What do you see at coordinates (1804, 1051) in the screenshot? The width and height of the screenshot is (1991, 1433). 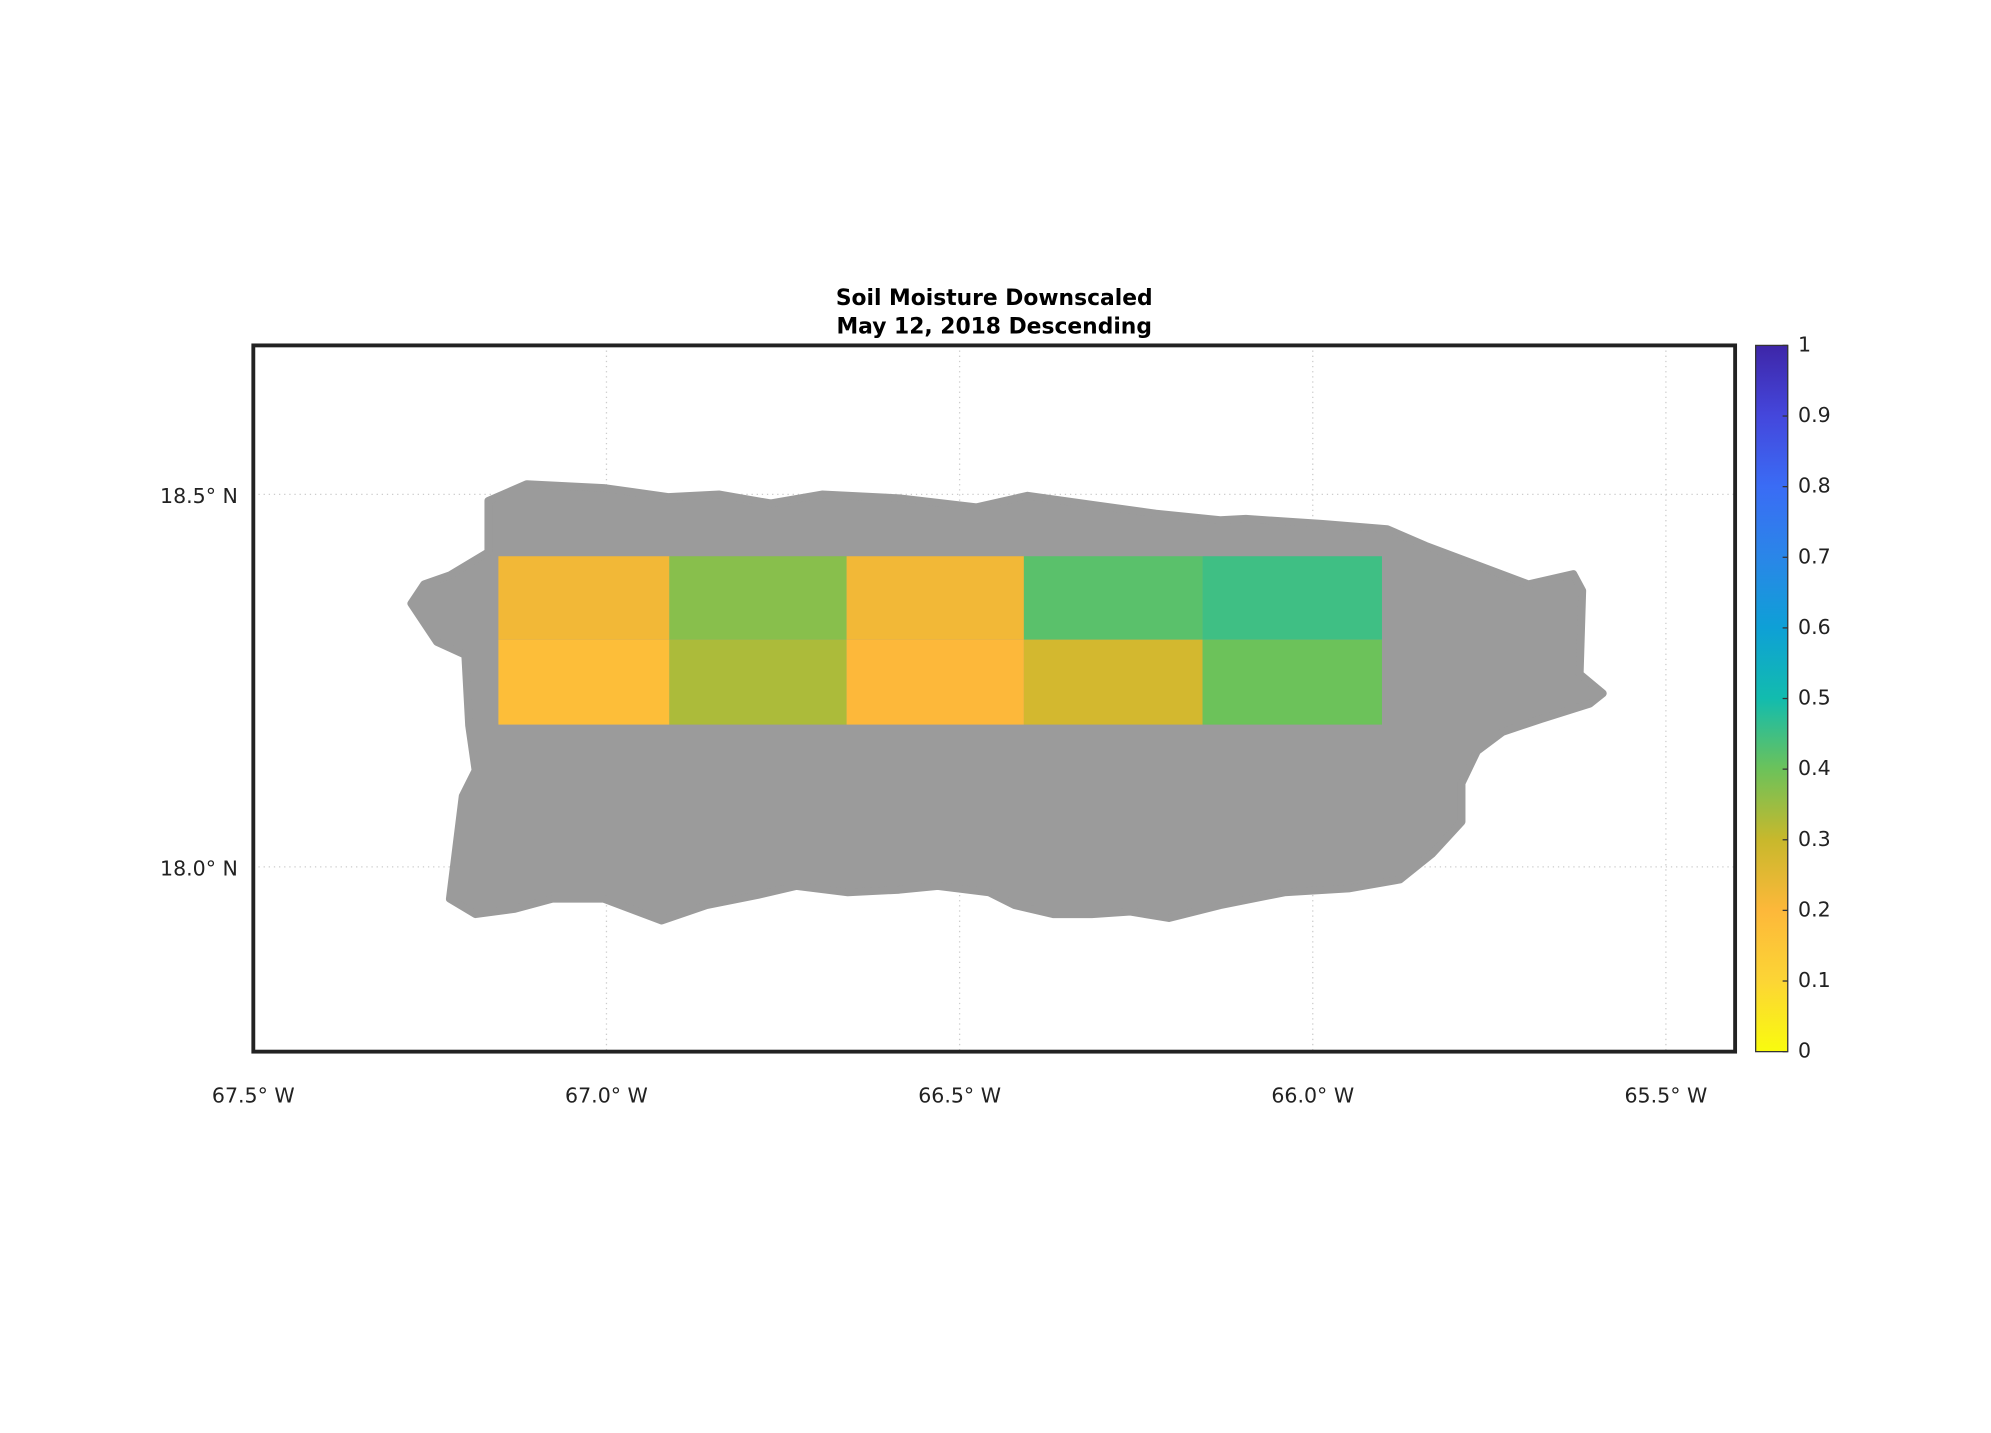 I see `colorbar-tick-label: 0` at bounding box center [1804, 1051].